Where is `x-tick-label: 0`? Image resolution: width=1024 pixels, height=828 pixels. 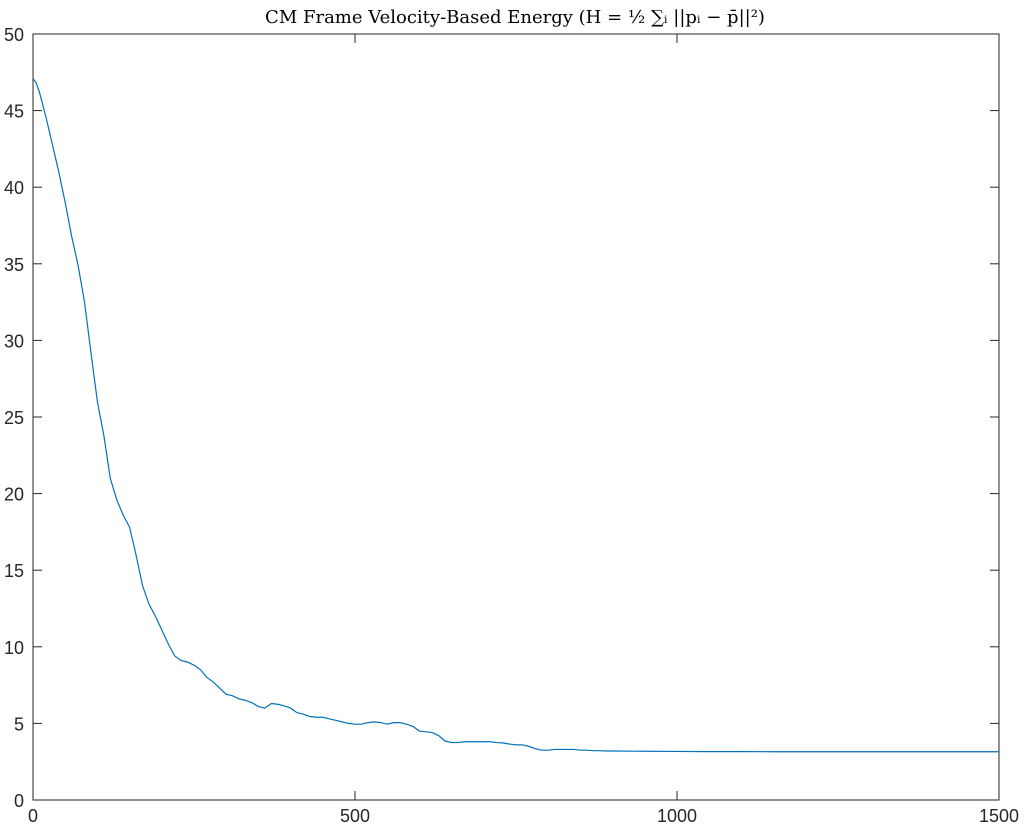 x-tick-label: 0 is located at coordinates (33, 816).